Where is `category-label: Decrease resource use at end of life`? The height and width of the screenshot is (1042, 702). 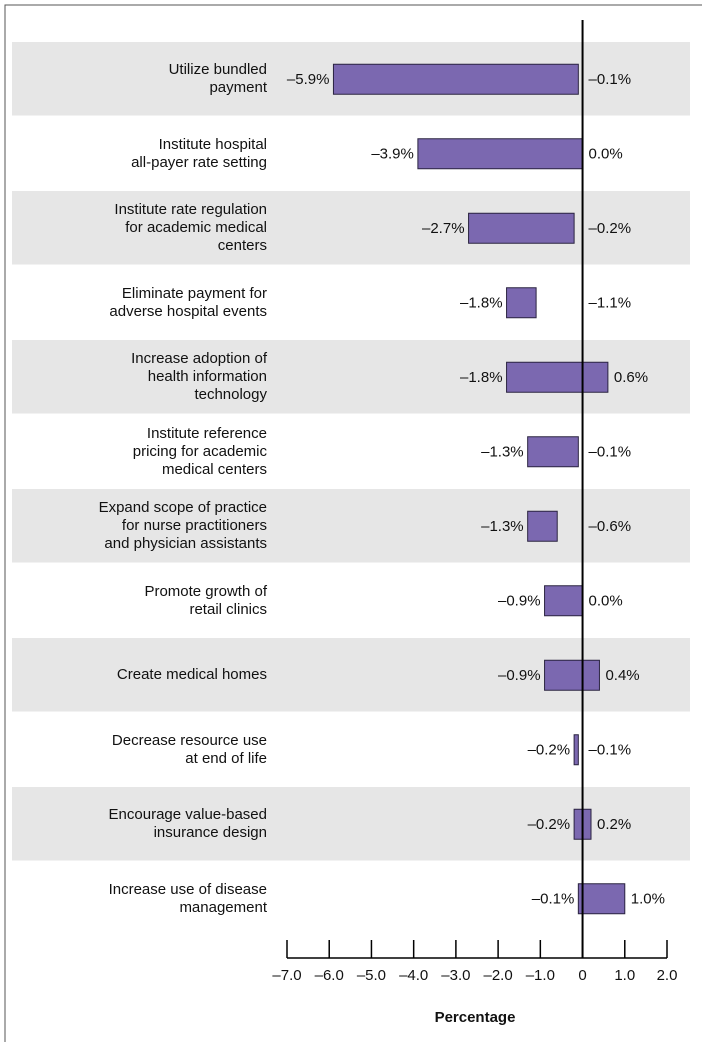 category-label: Decrease resource use at end of life is located at coordinates (189, 749).